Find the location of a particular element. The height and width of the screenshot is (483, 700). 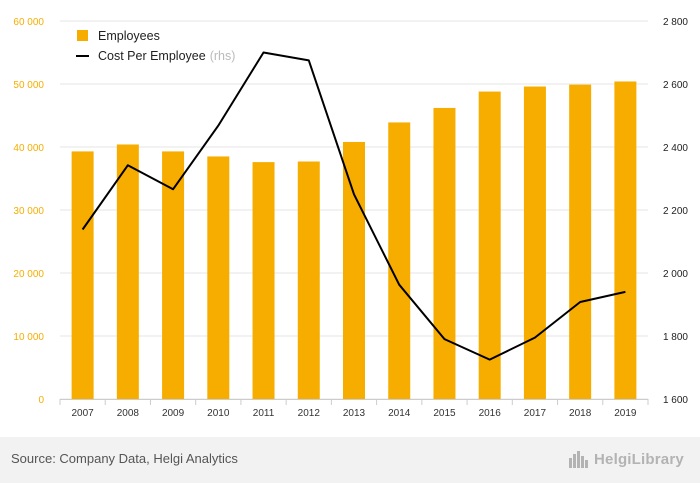

x-tick-label: 2014 is located at coordinates (399, 413).